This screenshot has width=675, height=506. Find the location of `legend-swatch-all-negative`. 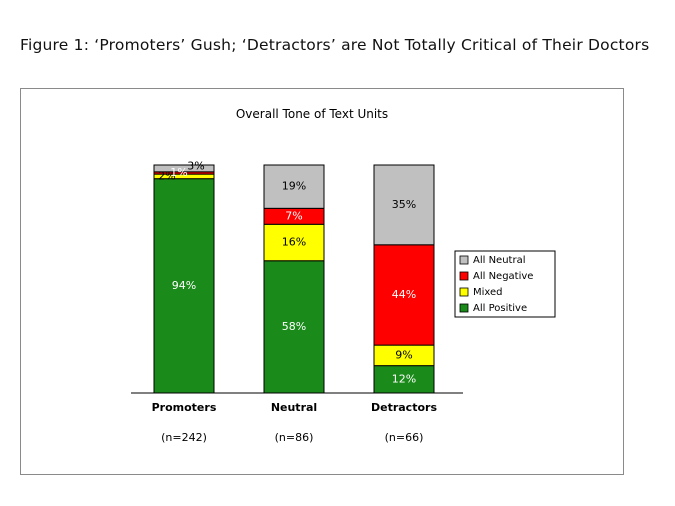

legend-swatch-all-negative is located at coordinates (464, 276).